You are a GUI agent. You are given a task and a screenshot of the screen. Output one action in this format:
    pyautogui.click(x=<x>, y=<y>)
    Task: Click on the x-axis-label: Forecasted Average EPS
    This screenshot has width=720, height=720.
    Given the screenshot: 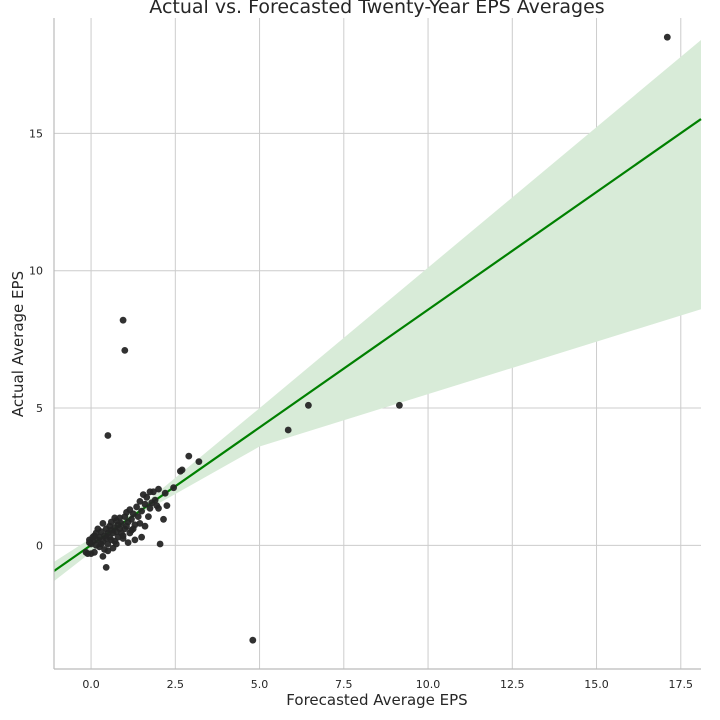 What is the action you would take?
    pyautogui.click(x=376, y=700)
    